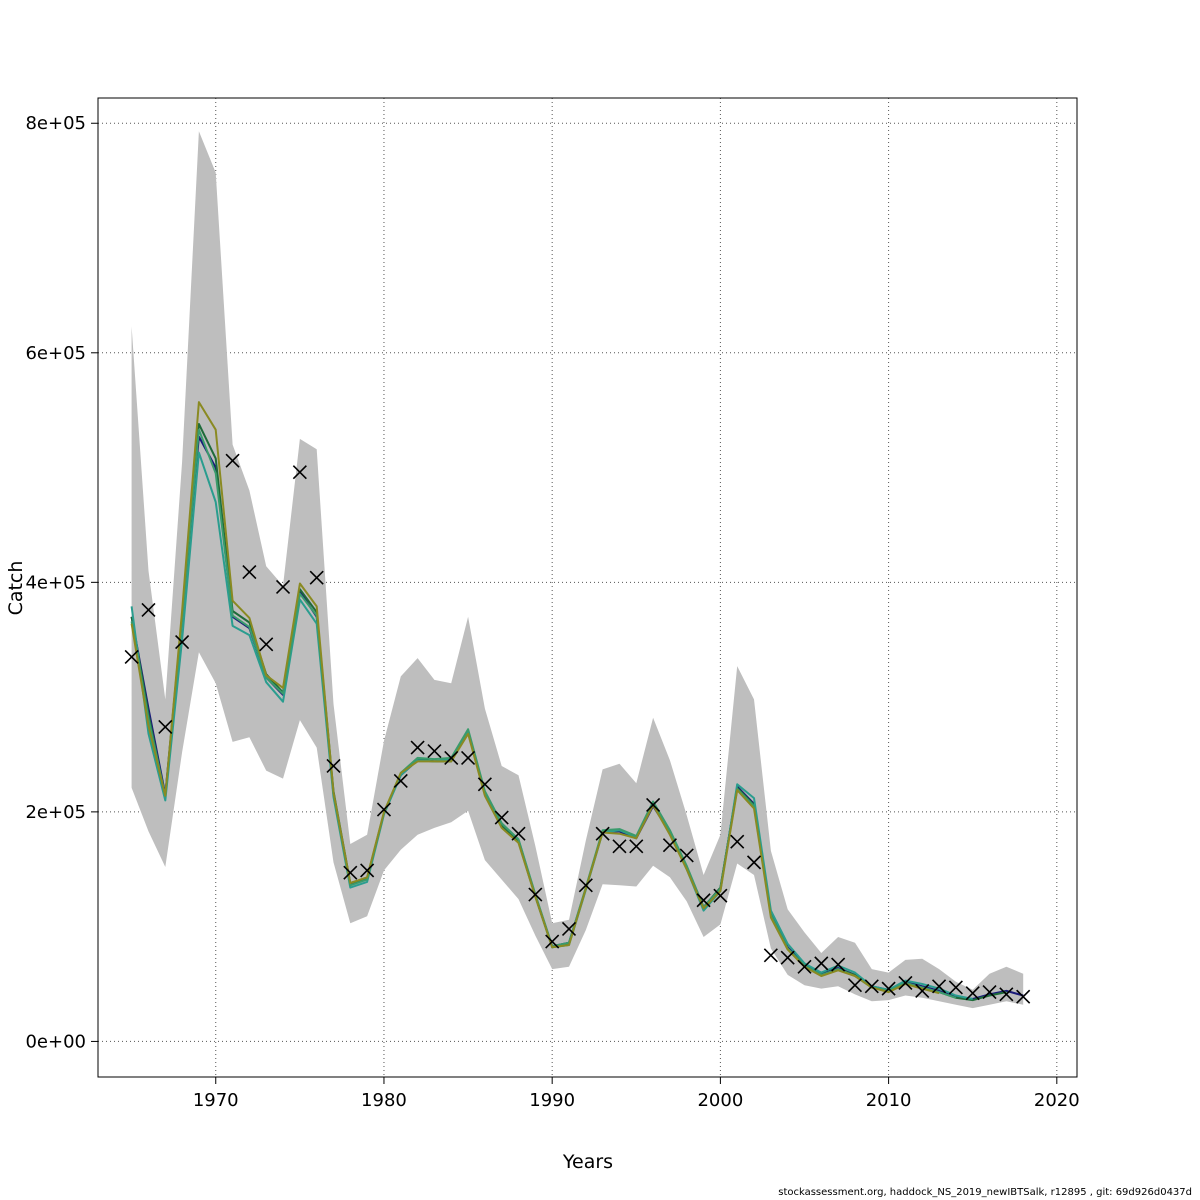 The image size is (1200, 1200). What do you see at coordinates (55, 812) in the screenshot?
I see `y-tick-label: 2e+05` at bounding box center [55, 812].